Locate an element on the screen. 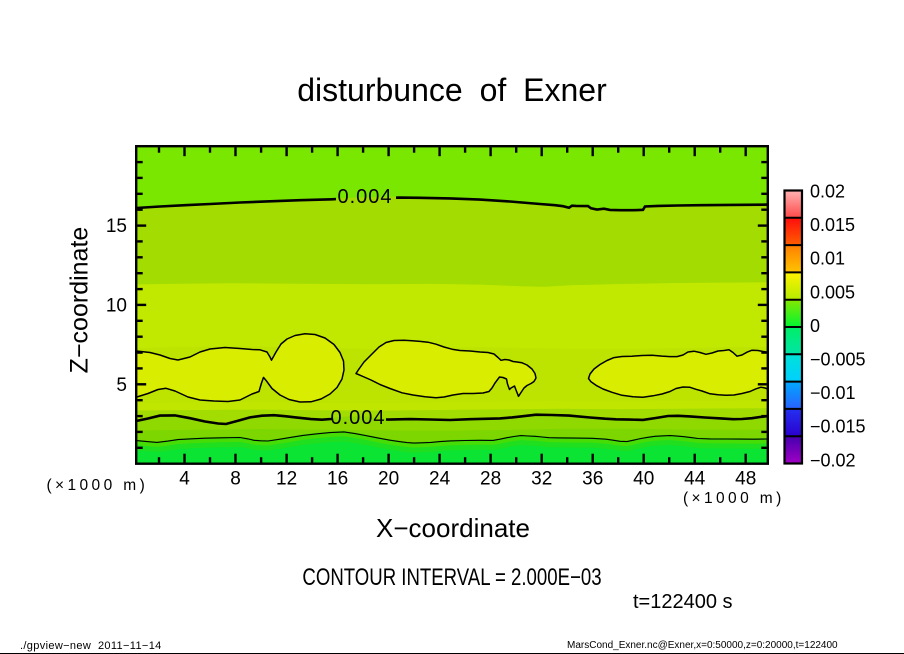 The width and height of the screenshot is (904, 654). svg-text: 24 is located at coordinates (440, 479).